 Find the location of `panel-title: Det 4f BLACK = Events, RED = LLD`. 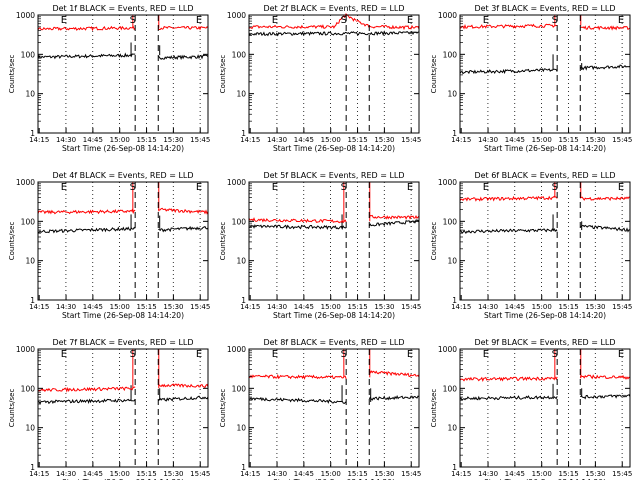

panel-title: Det 4f BLACK = Events, RED = LLD is located at coordinates (122, 175).